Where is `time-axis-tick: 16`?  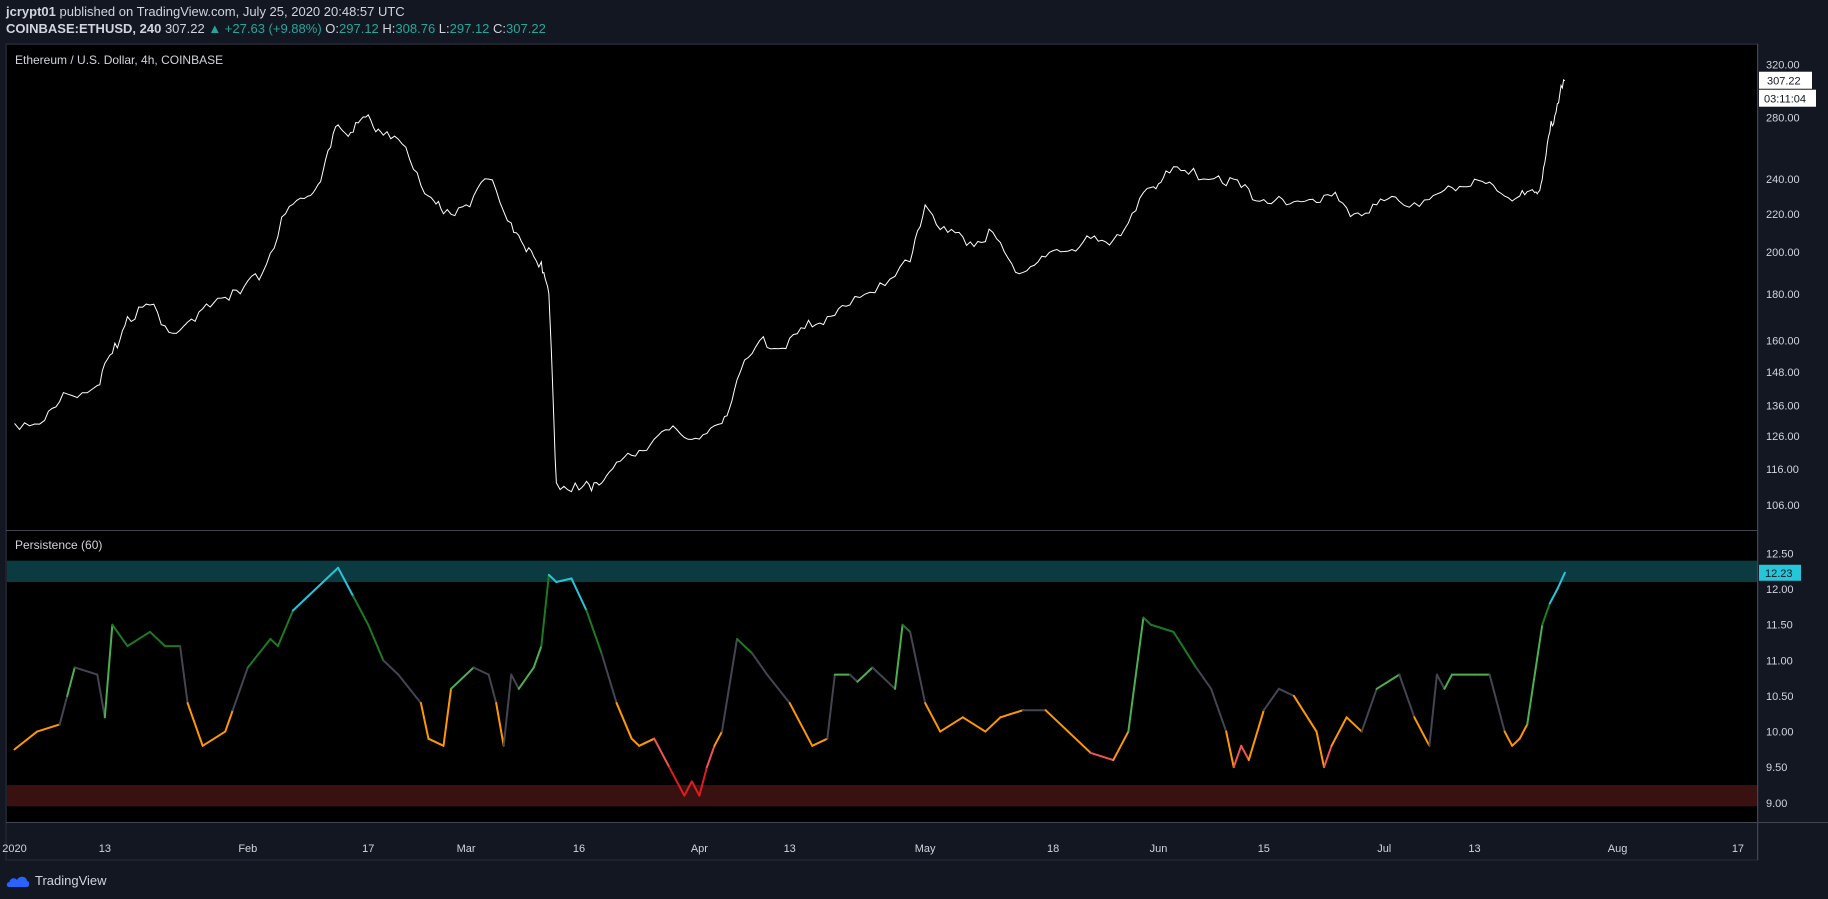 time-axis-tick: 16 is located at coordinates (579, 849).